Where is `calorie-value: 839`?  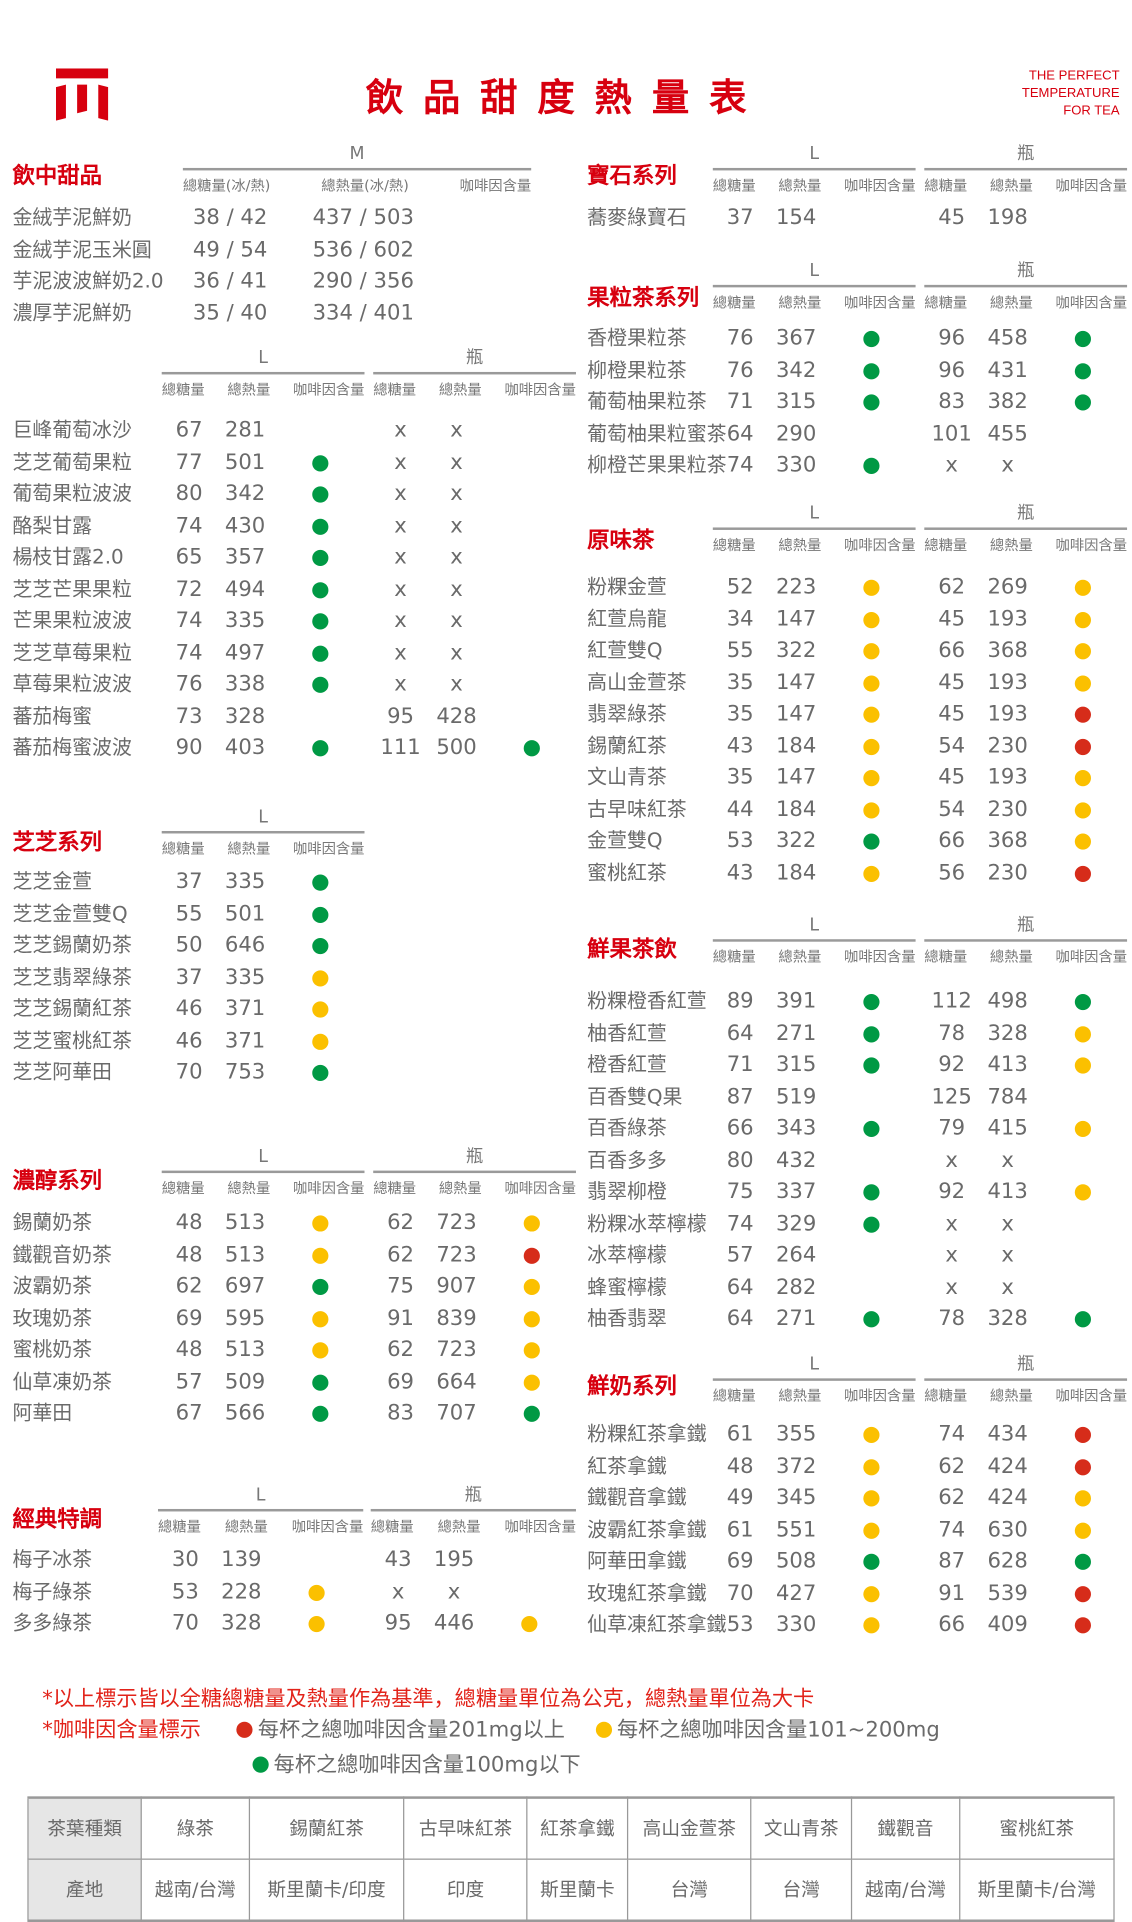 calorie-value: 839 is located at coordinates (456, 1318).